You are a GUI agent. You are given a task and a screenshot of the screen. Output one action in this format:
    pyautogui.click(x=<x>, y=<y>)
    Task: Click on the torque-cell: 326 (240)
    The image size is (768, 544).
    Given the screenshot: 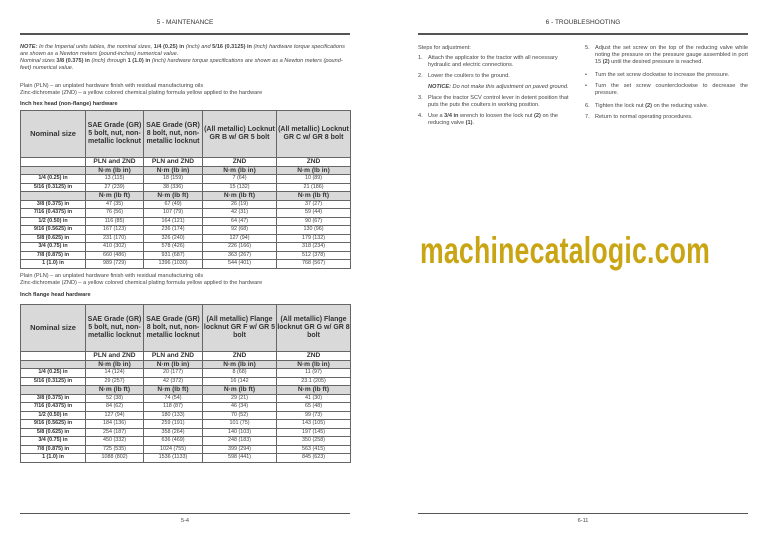 What is the action you would take?
    pyautogui.click(x=173, y=238)
    